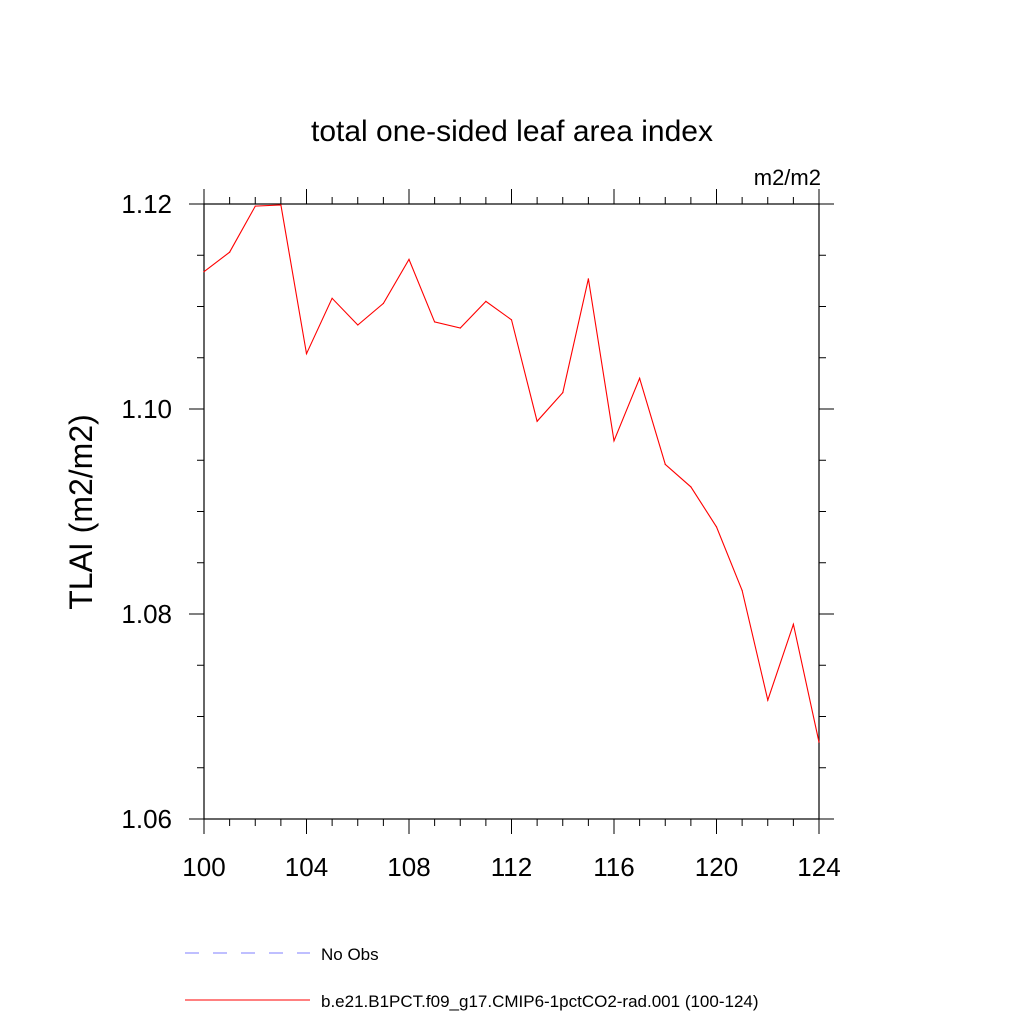 Image resolution: width=1024 pixels, height=1024 pixels. I want to click on legend-no-obs-label: No Obs, so click(350, 954).